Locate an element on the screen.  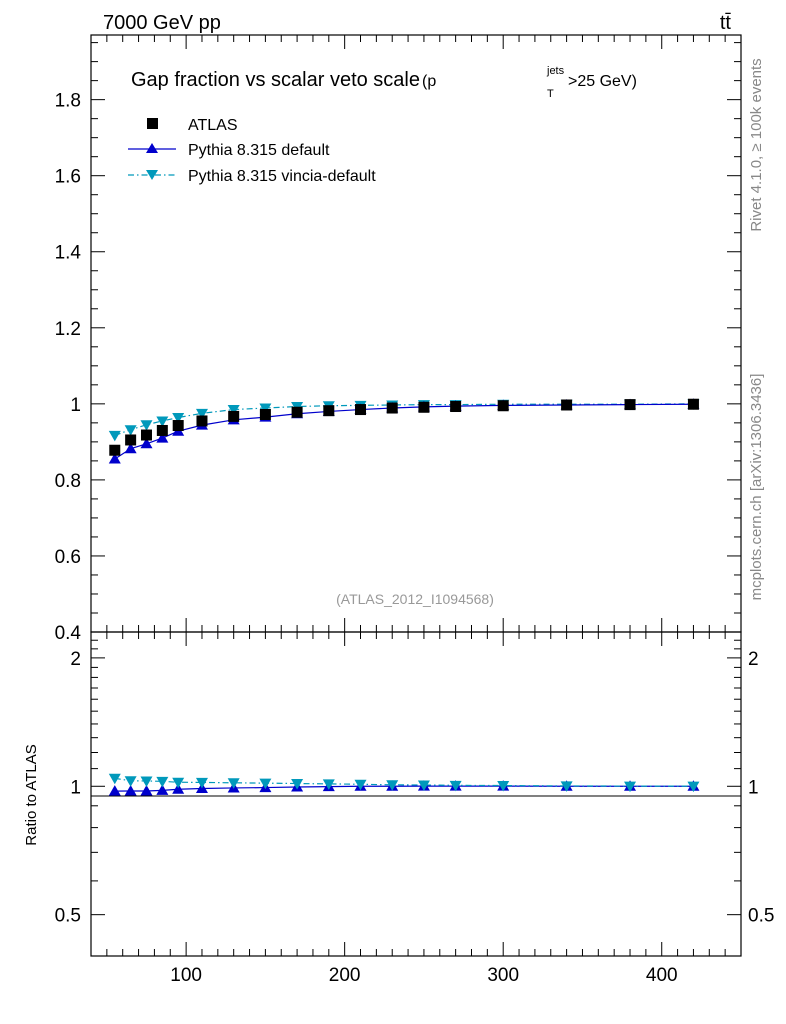
x-tick-label: 100 is located at coordinates (186, 975).